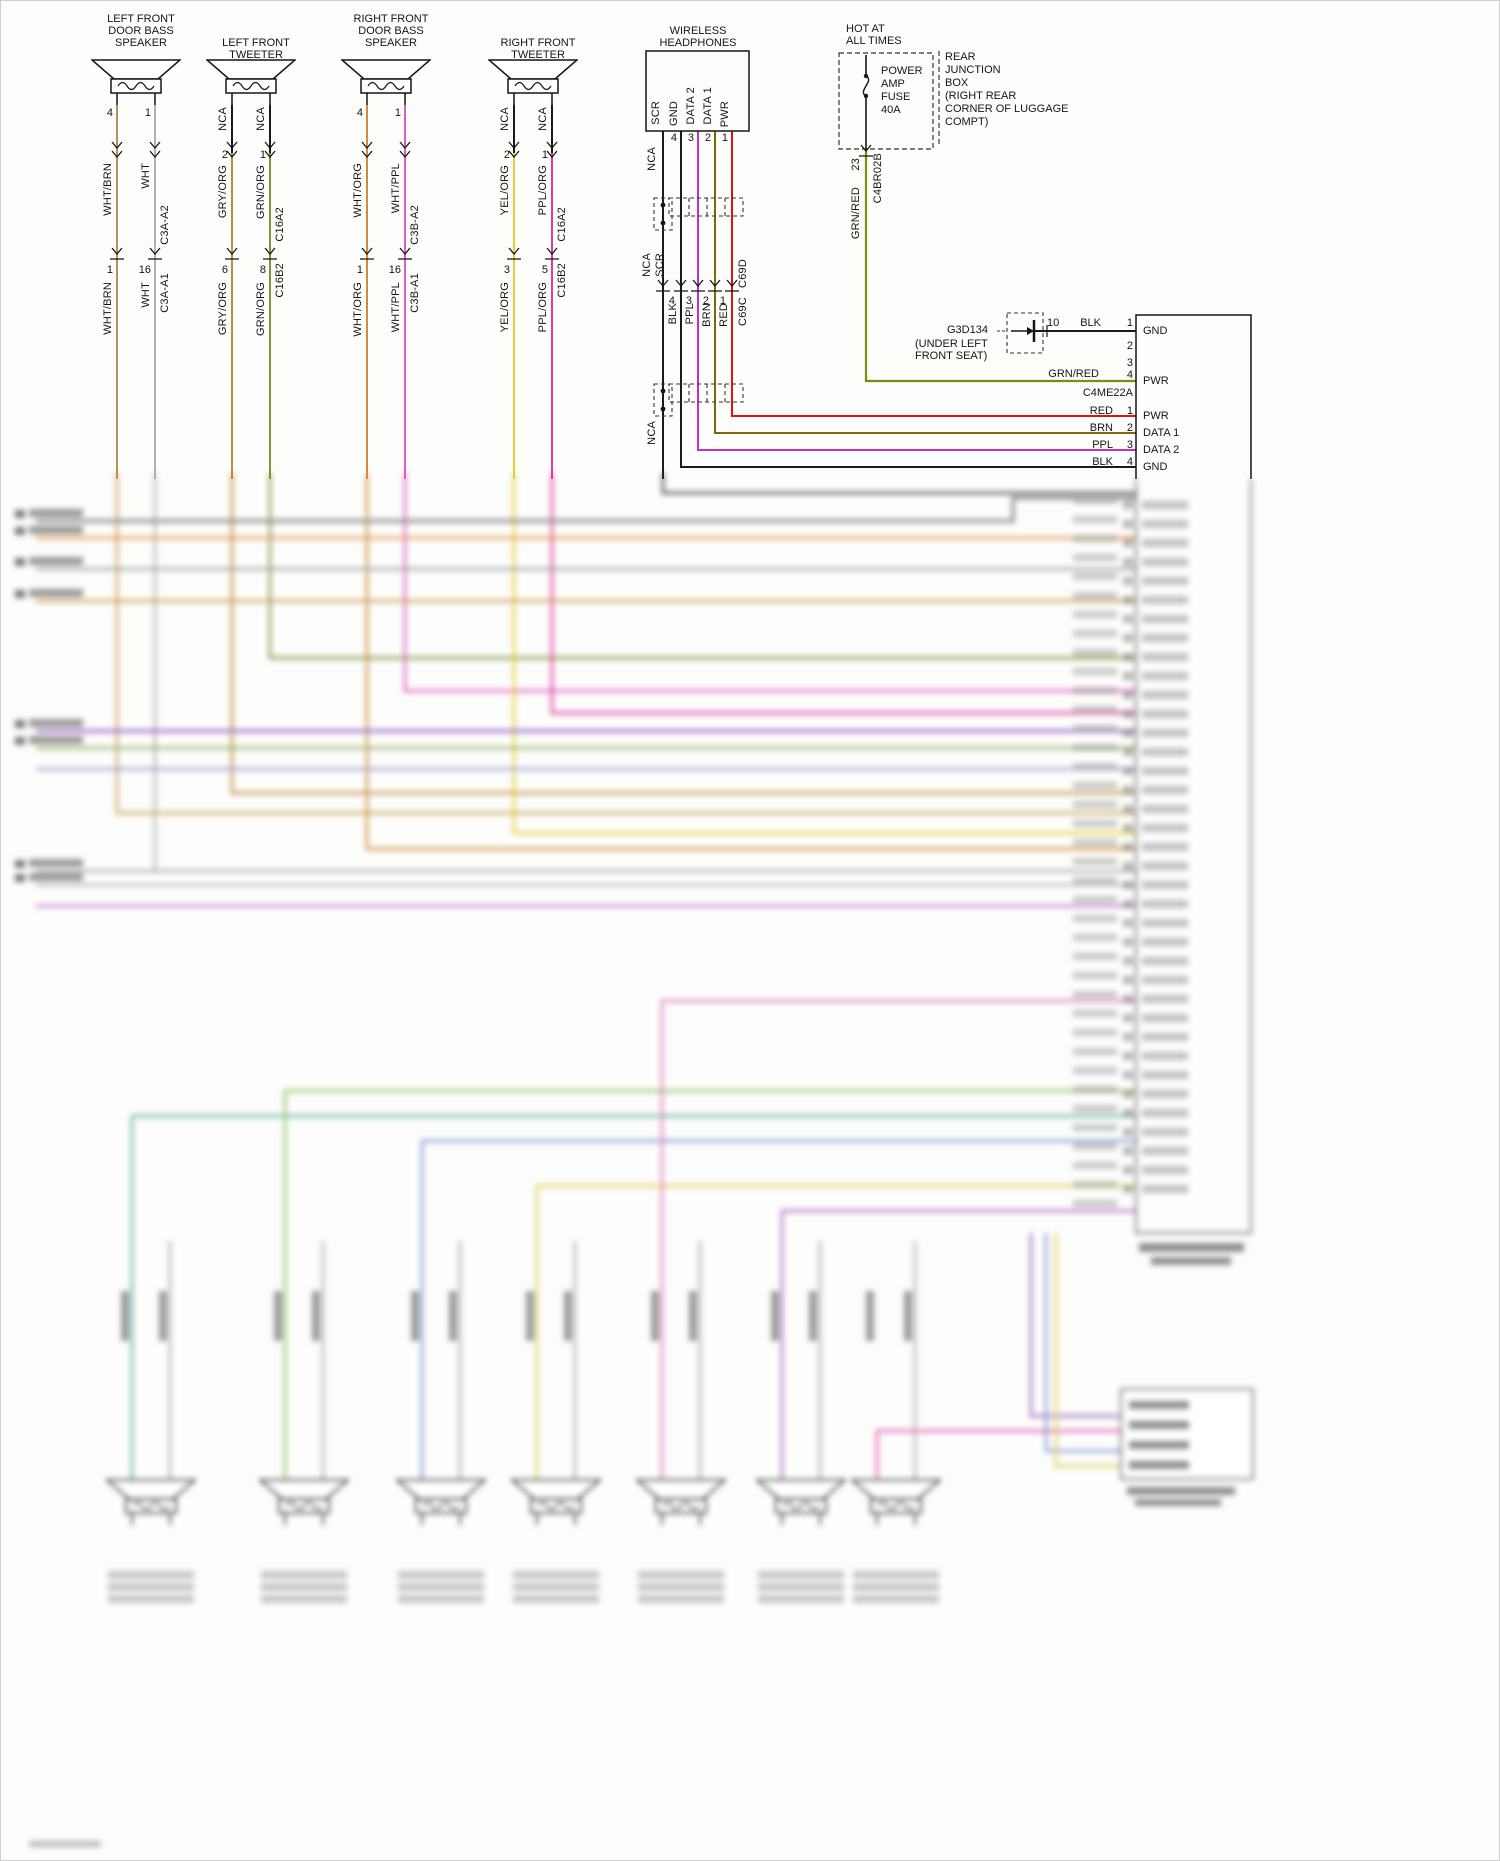 This screenshot has width=1500, height=1861. I want to click on pin-label: 6, so click(224, 270).